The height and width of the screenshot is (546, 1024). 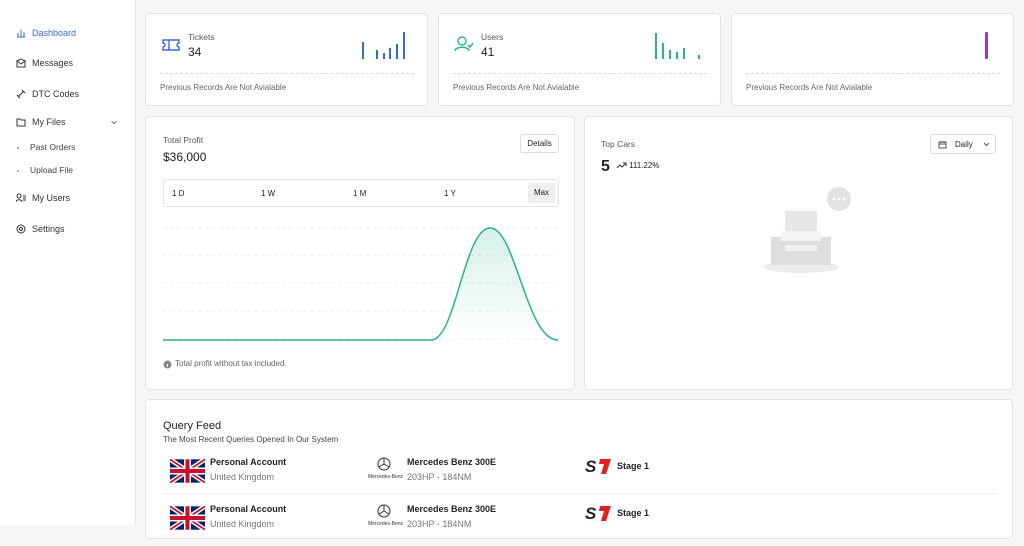 I want to click on nav-subitem: Upload File, so click(x=45, y=170).